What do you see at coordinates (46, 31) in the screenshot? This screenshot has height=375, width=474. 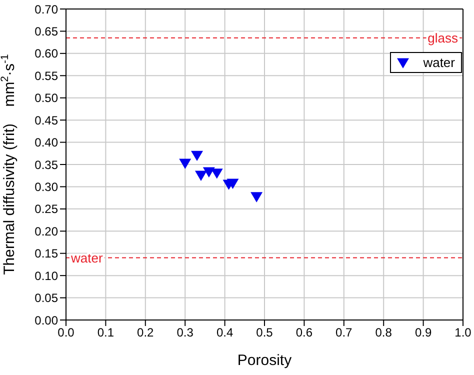 I see `y-tick-label: 0.65` at bounding box center [46, 31].